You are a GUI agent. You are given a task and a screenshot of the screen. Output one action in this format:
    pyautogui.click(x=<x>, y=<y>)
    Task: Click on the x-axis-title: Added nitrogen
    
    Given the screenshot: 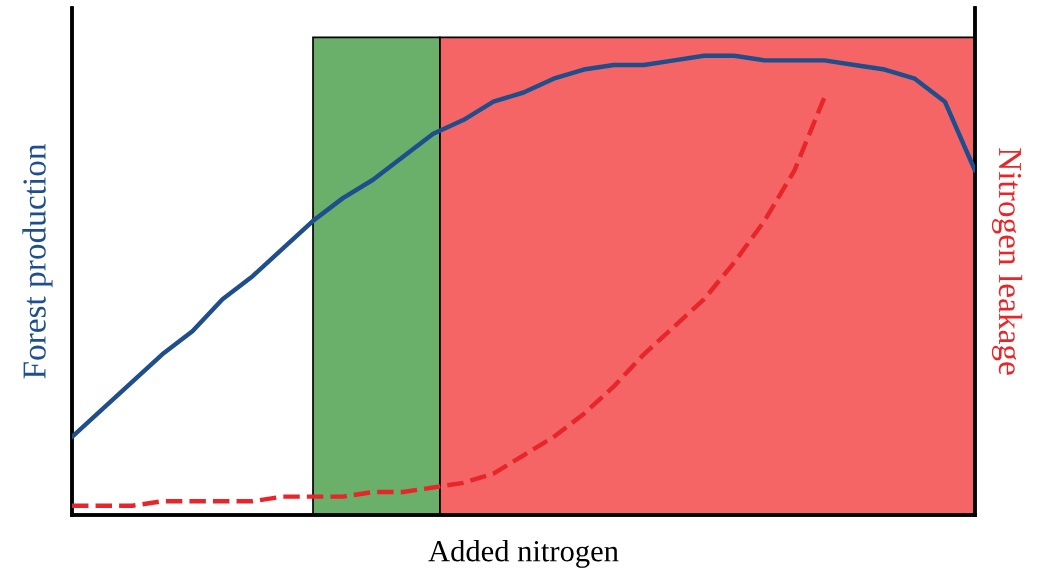 What is the action you would take?
    pyautogui.click(x=523, y=554)
    